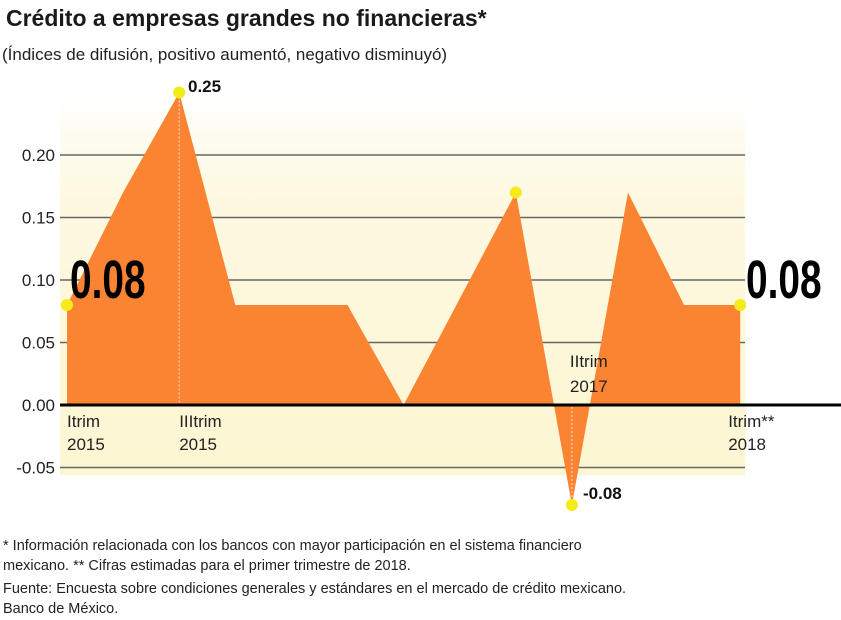 The image size is (841, 620). Describe the element at coordinates (200, 421) in the screenshot. I see `x-category-label: IIItrim` at that location.